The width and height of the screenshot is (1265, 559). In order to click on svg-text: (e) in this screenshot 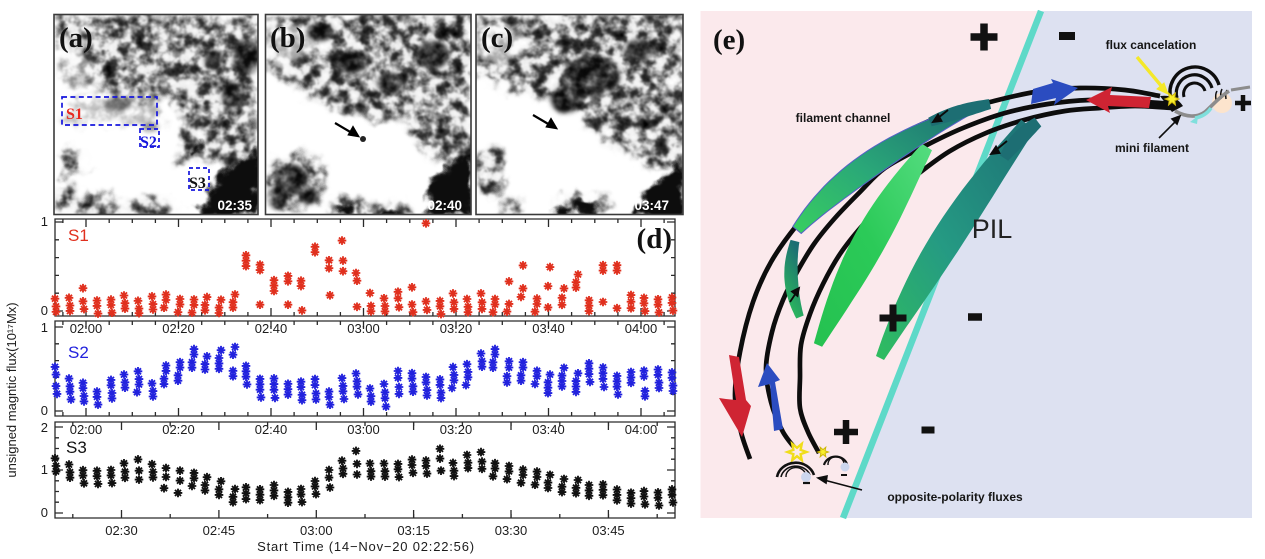, I will do `click(729, 40)`.